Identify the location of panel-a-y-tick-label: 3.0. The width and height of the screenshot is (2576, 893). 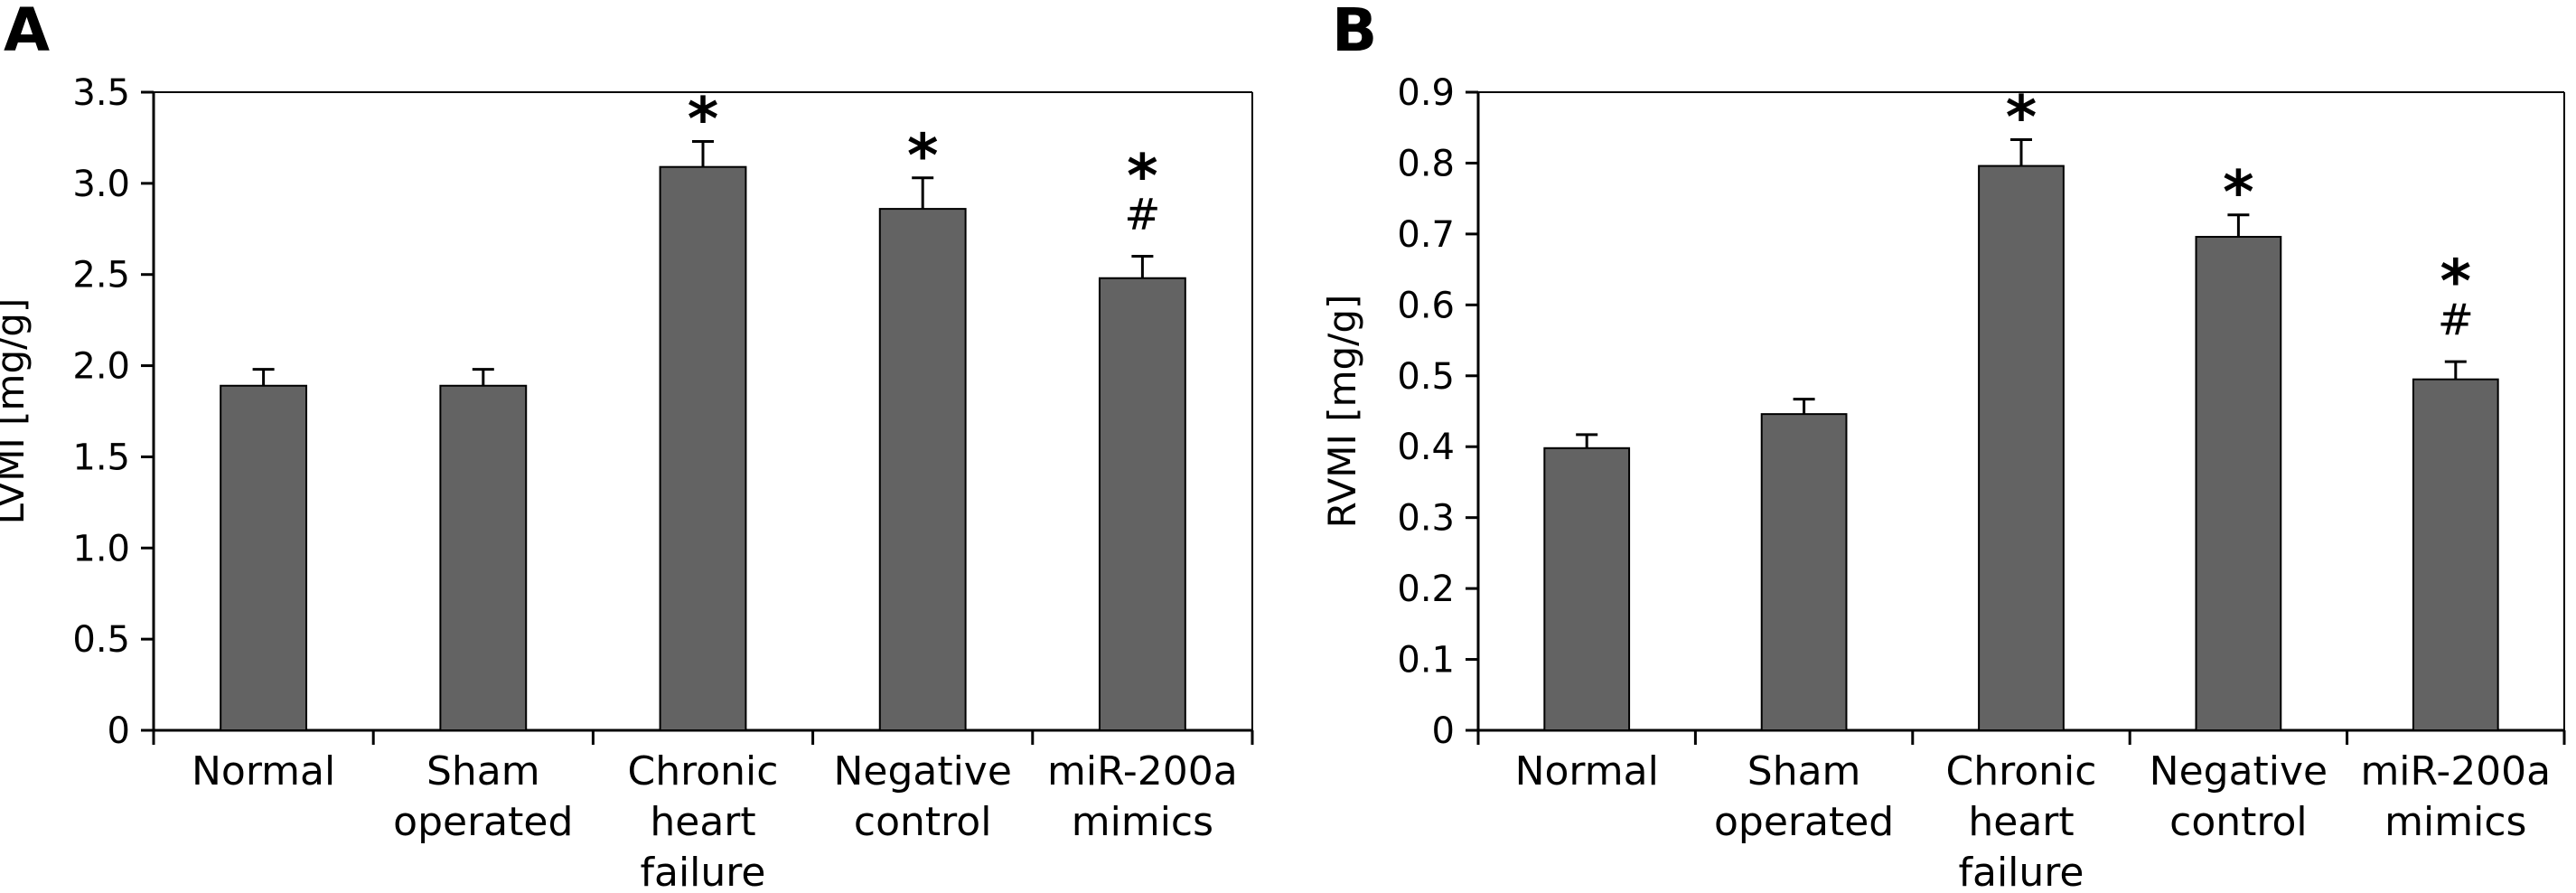
(101, 184).